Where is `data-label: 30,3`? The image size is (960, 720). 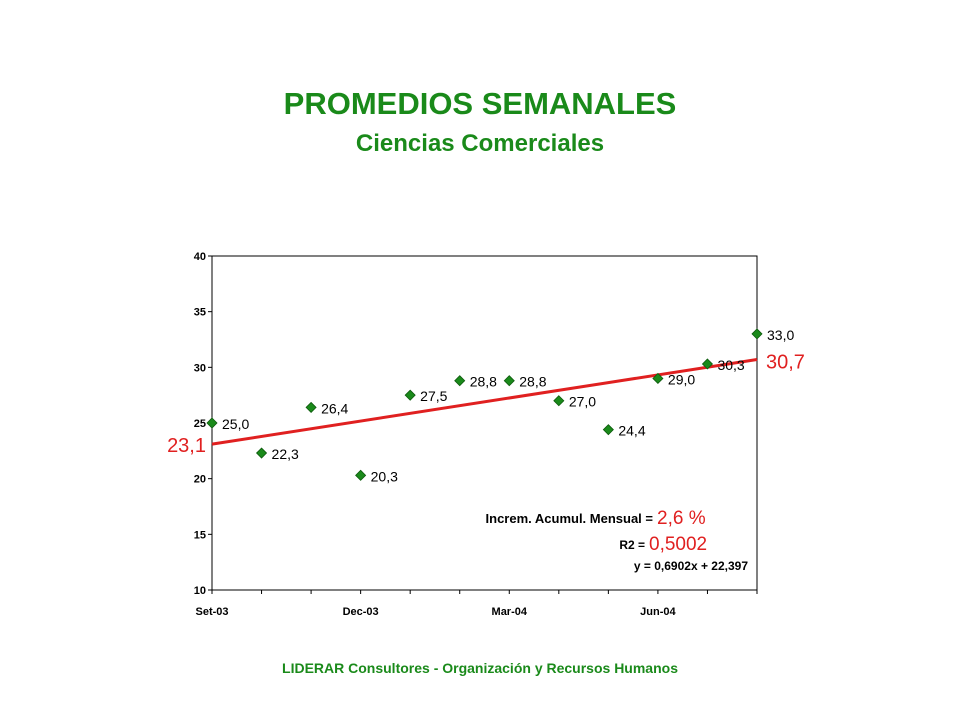 data-label: 30,3 is located at coordinates (730, 365).